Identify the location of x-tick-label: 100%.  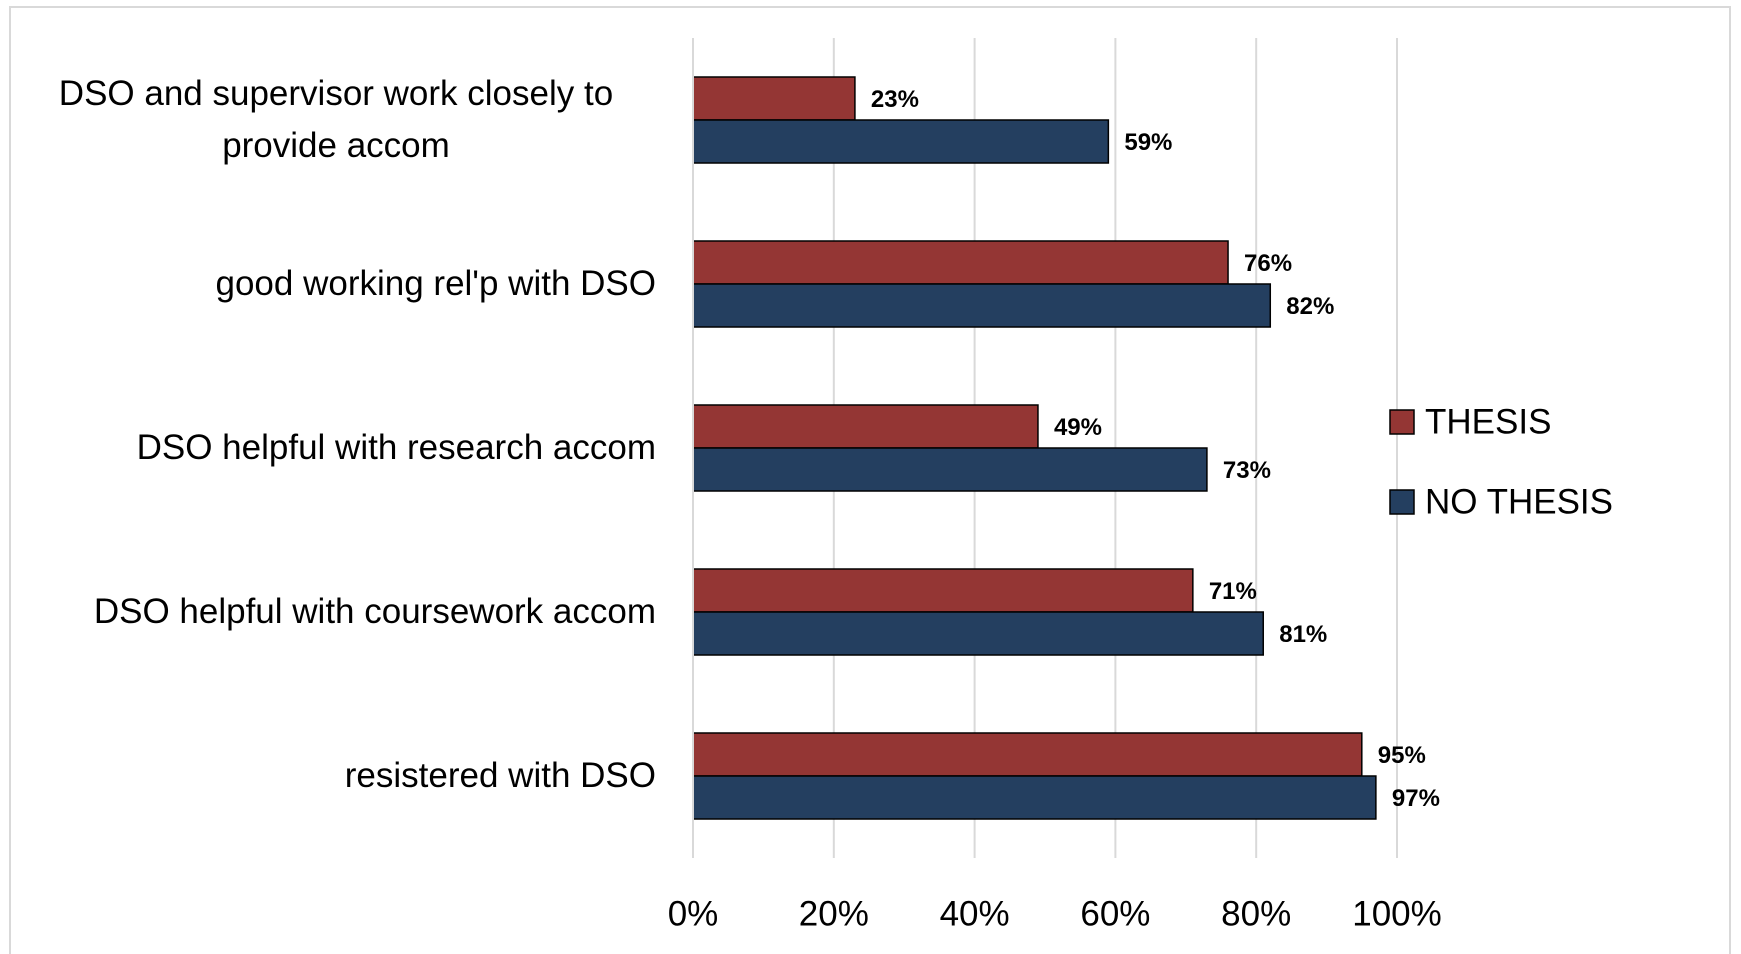
(1397, 913).